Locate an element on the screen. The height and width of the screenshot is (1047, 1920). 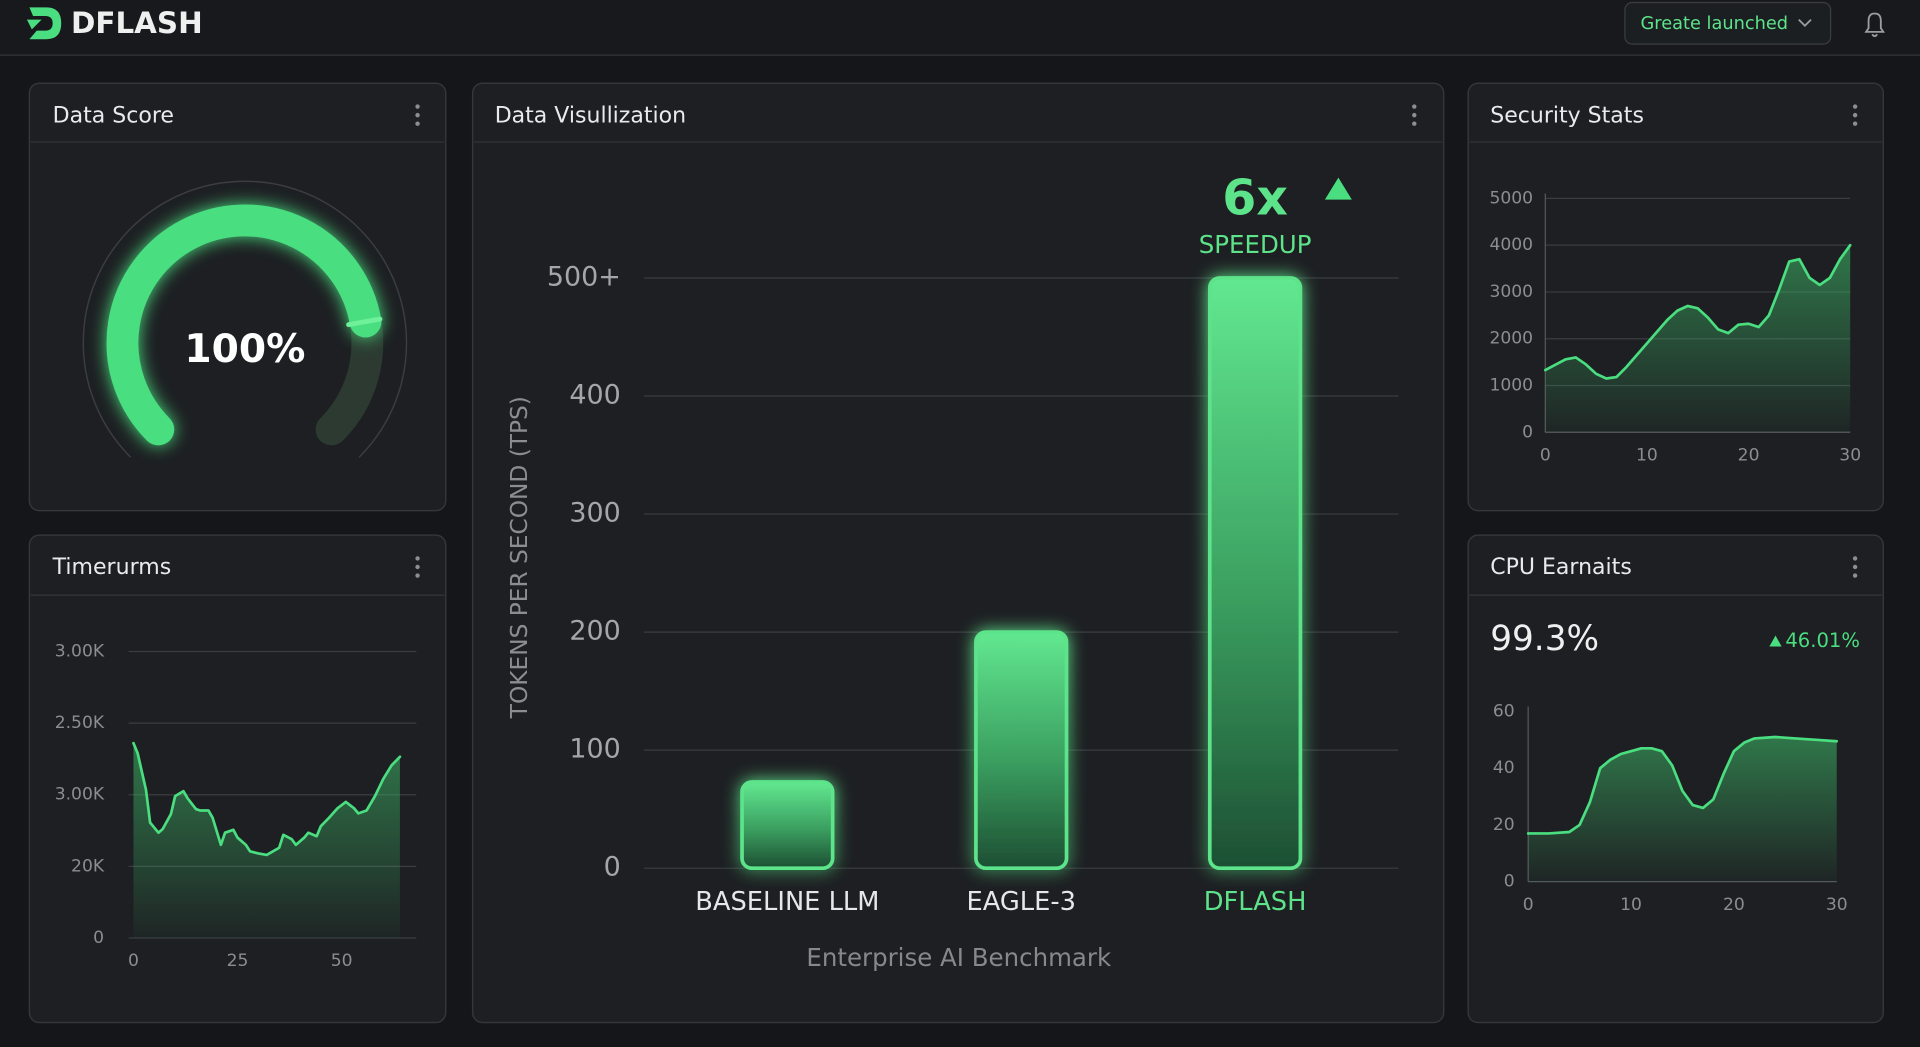
chevron is located at coordinates (1805, 23).